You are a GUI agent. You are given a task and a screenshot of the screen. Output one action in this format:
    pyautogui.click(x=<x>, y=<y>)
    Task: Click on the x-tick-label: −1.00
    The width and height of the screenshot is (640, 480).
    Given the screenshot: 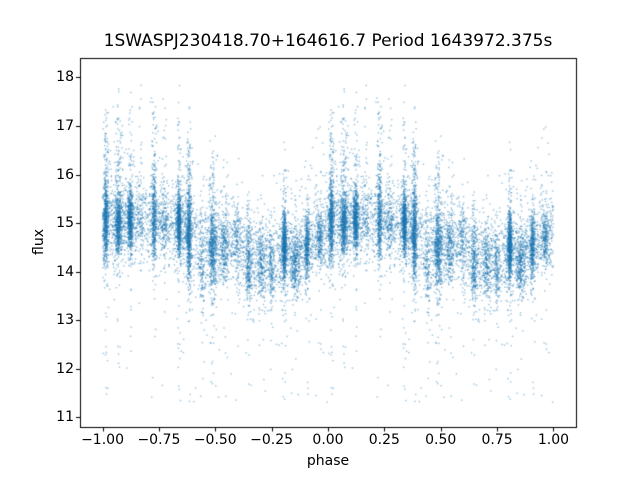 What is the action you would take?
    pyautogui.click(x=102, y=440)
    